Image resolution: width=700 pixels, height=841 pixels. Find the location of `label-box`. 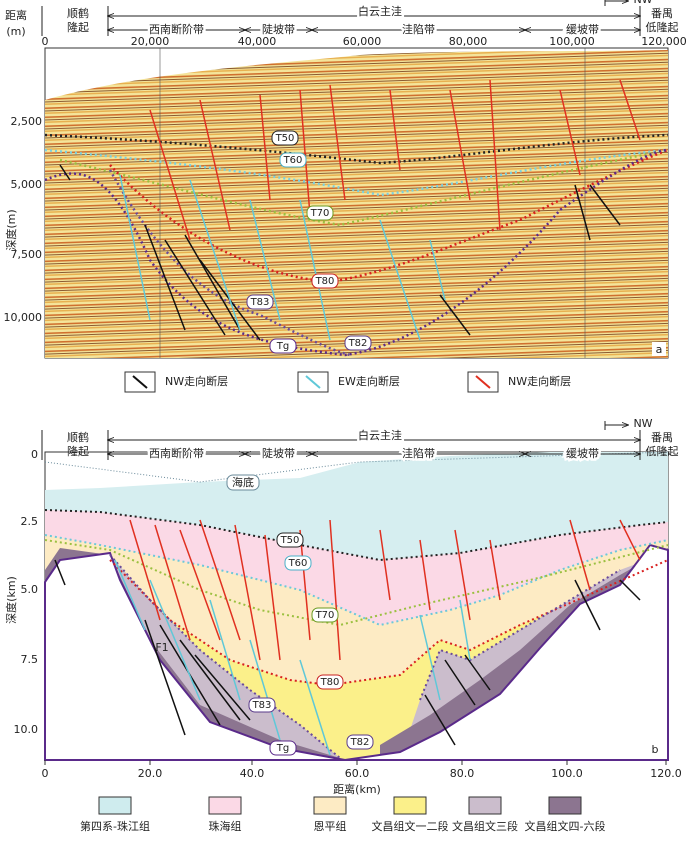

label-box is located at coordinates (659, 349).